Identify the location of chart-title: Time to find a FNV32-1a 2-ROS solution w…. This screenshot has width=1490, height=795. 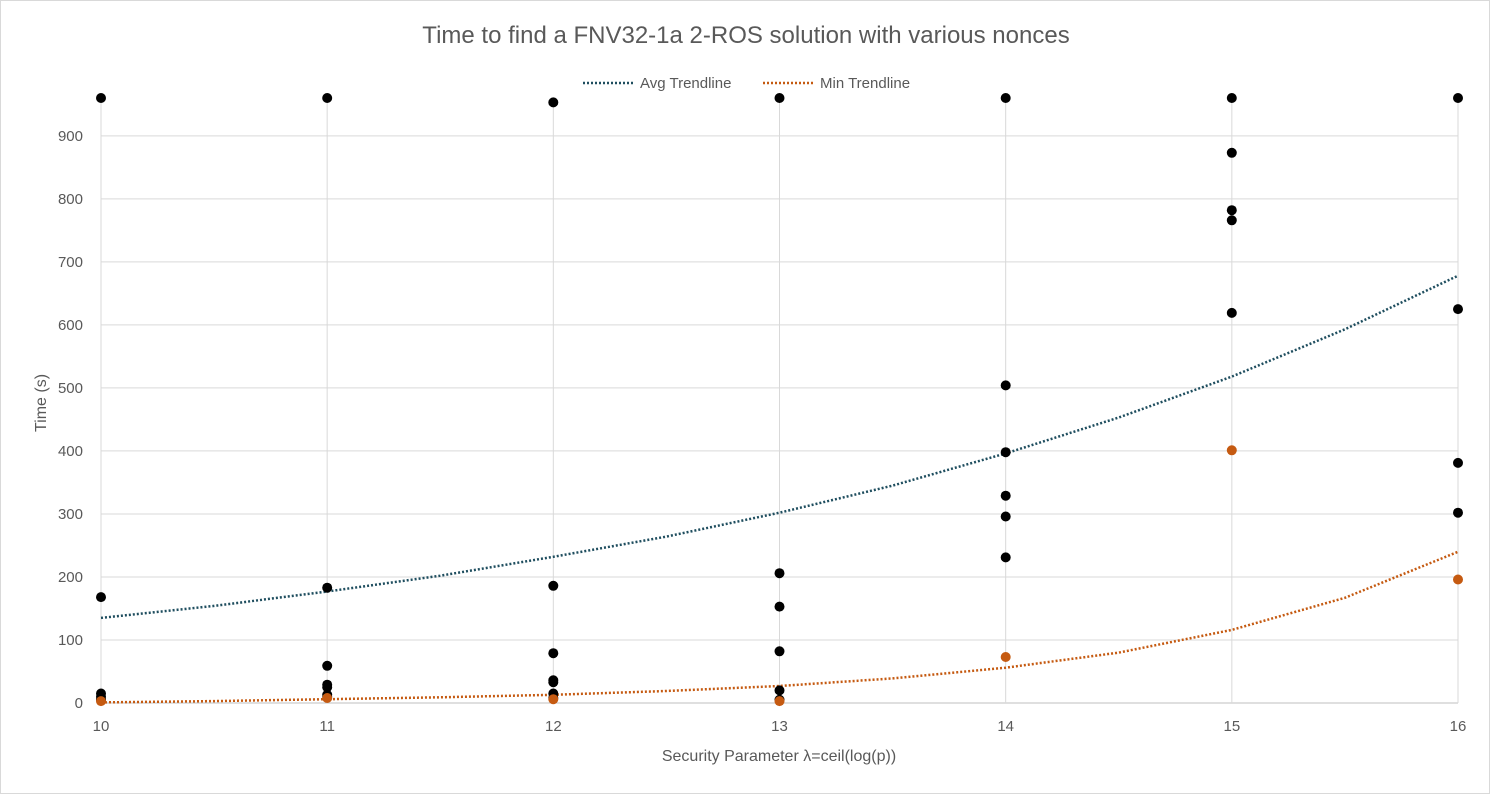
(745, 35).